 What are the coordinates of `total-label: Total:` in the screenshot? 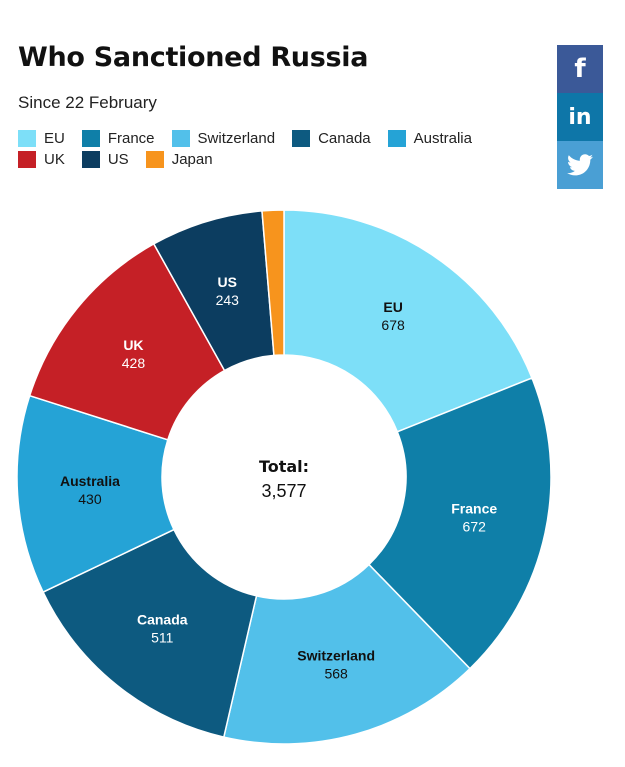 It's located at (284, 466).